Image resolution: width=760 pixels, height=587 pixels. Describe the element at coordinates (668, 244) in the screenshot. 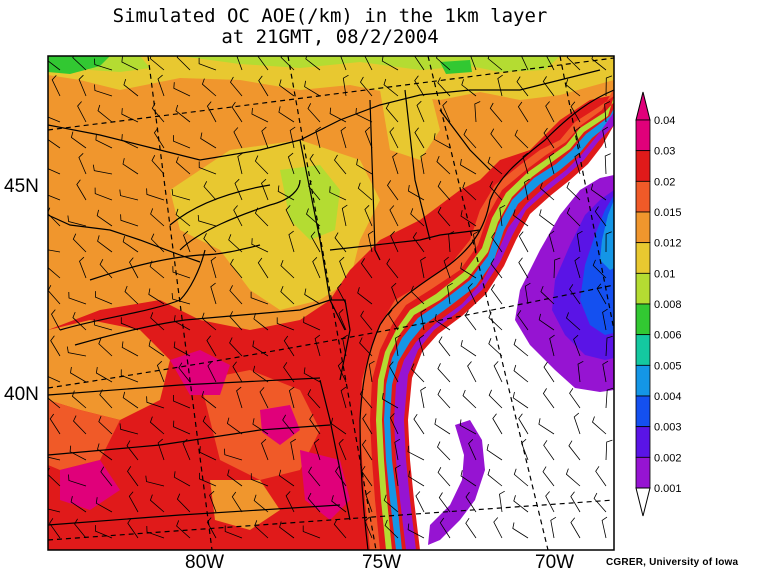

I see `colorbar-level-label: 0.012` at that location.